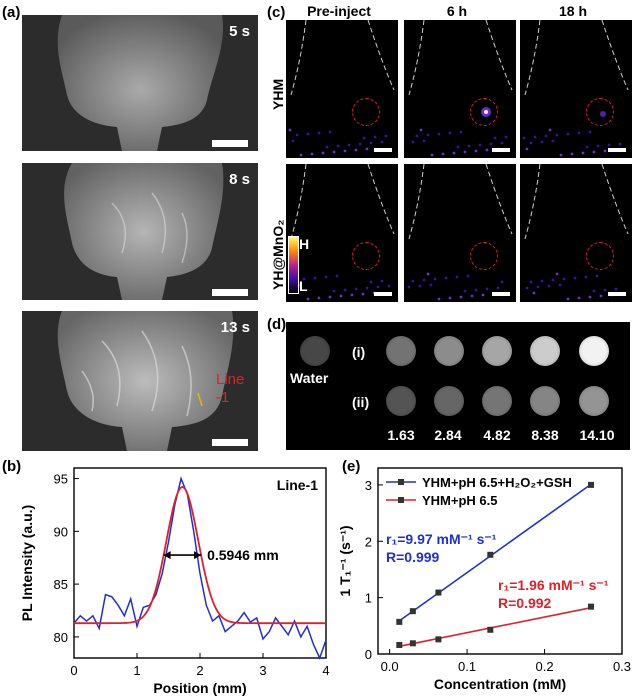  I want to click on y-axis-label: 1 T₁⁻¹ (s⁻¹), so click(345, 560).